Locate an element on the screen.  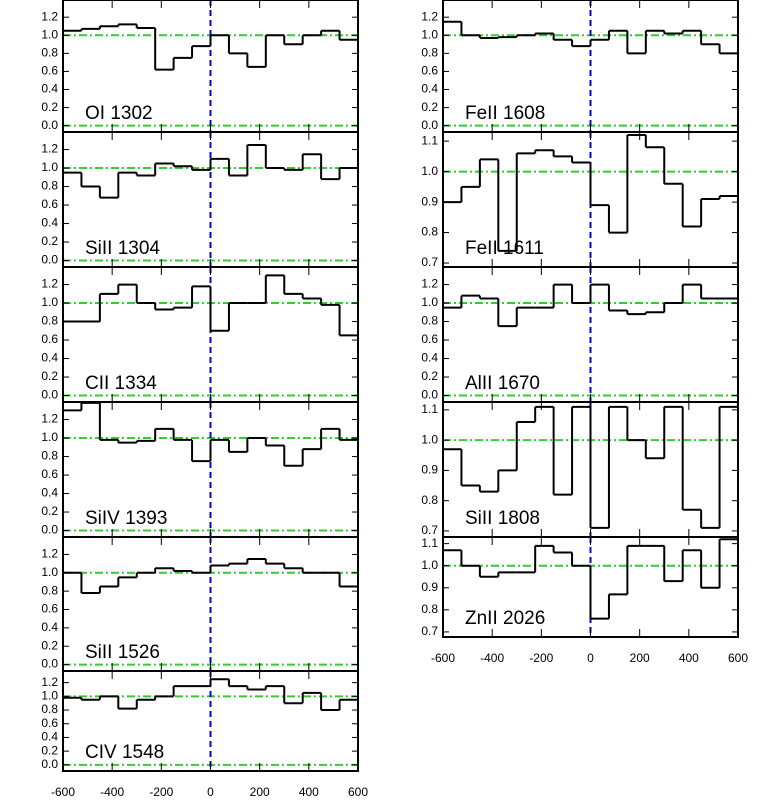
panel-label: SiIV 1393 is located at coordinates (126, 518).